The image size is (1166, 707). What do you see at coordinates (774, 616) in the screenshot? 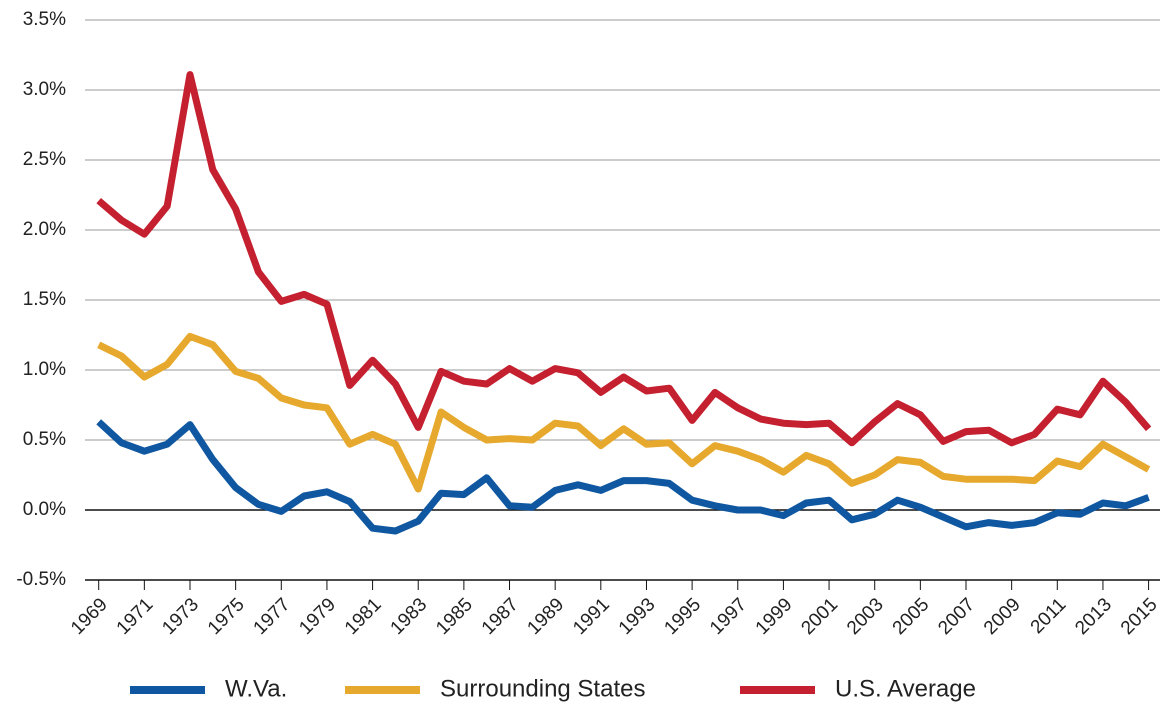
I see `x-tick-label: 1999` at bounding box center [774, 616].